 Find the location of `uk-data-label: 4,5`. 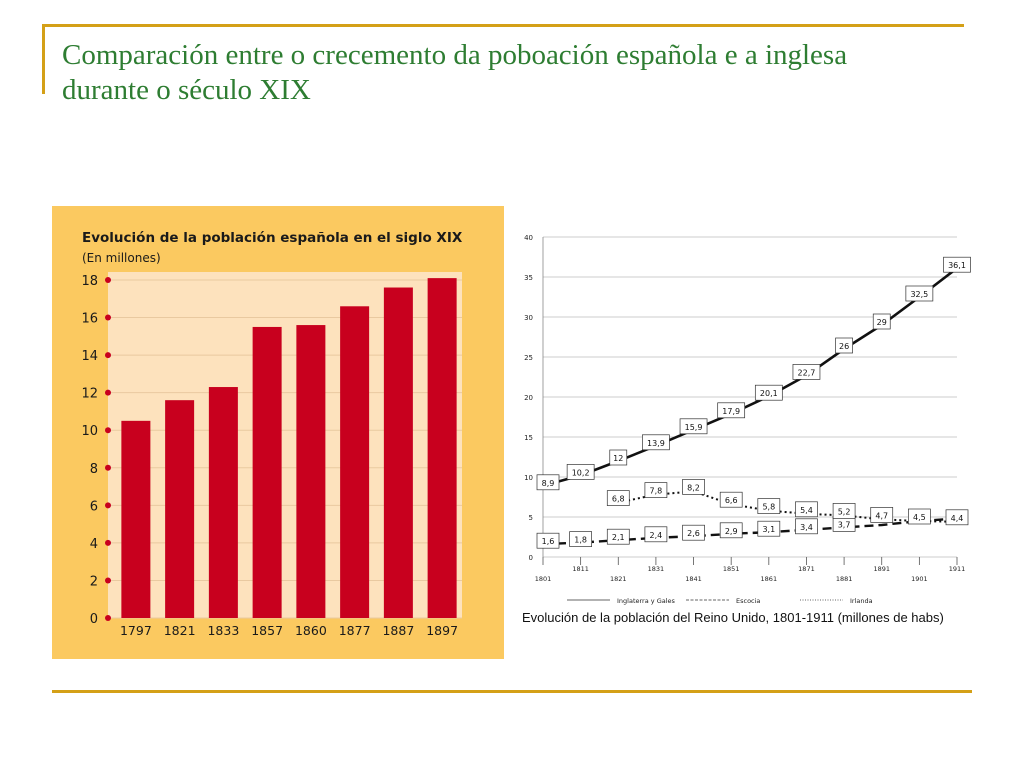

uk-data-label: 4,5 is located at coordinates (919, 517).